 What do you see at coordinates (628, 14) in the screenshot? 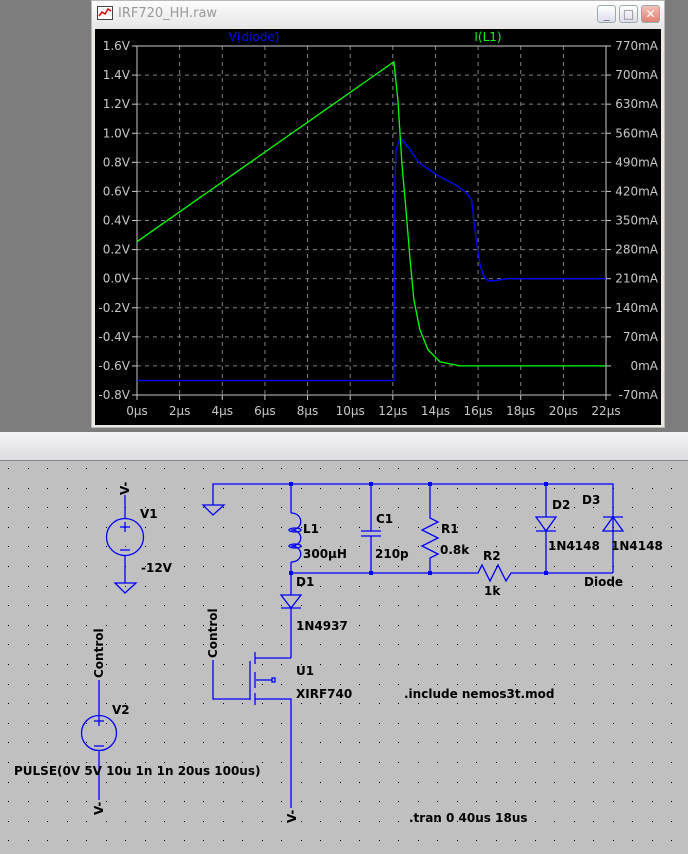
I see `maximize-button: □` at bounding box center [628, 14].